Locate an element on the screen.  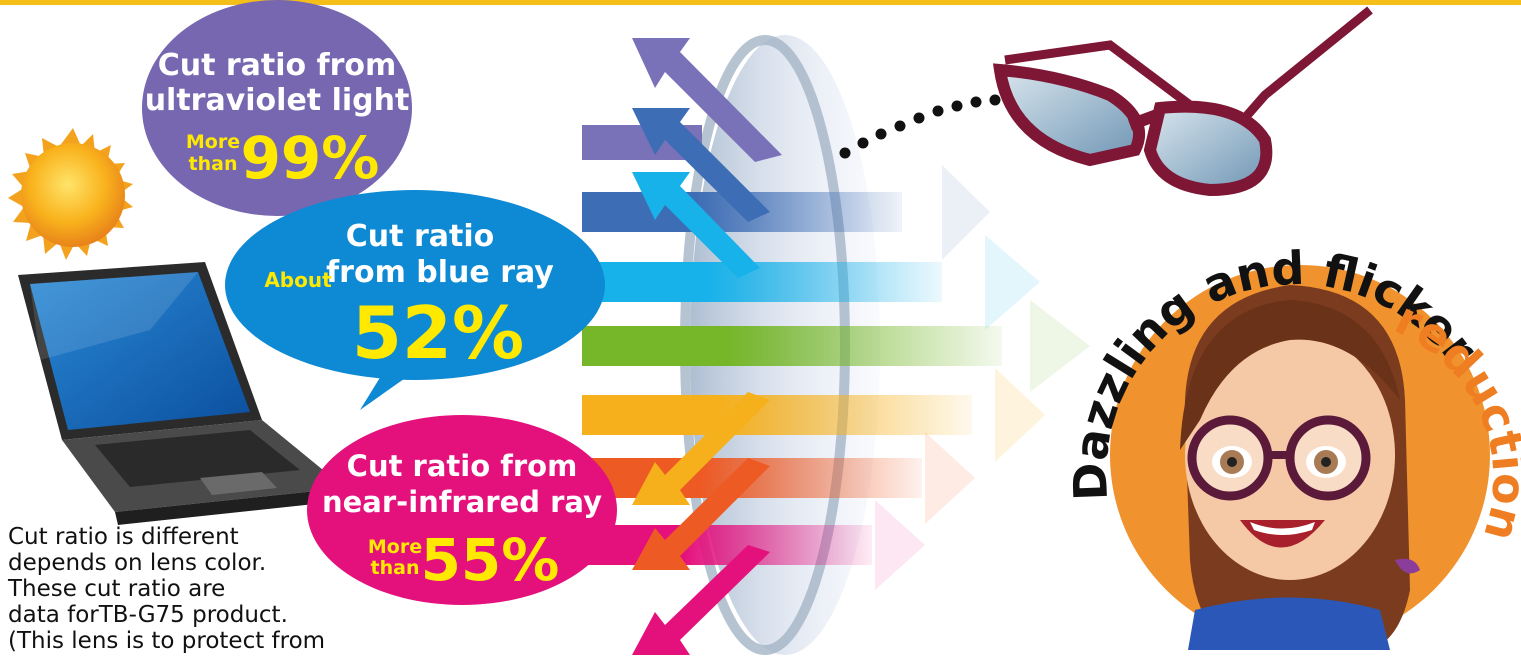
blue-value: 52% is located at coordinates (438, 333).